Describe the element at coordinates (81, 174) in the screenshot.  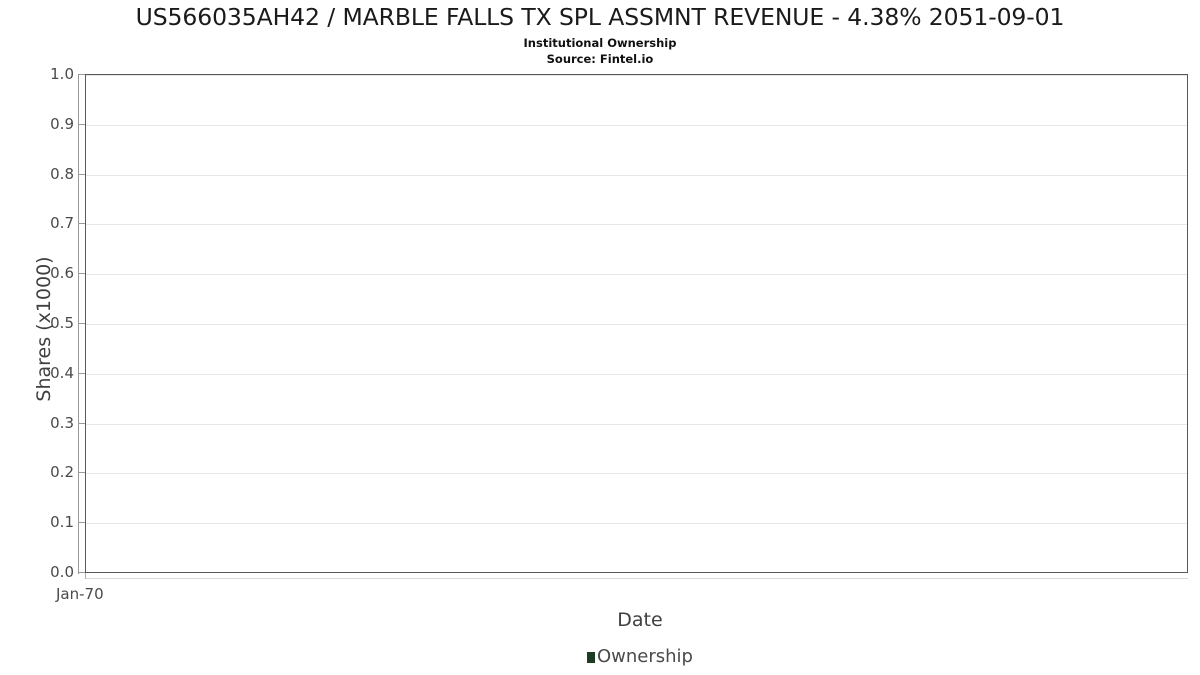
I see `y-tick-mark-0.8` at that location.